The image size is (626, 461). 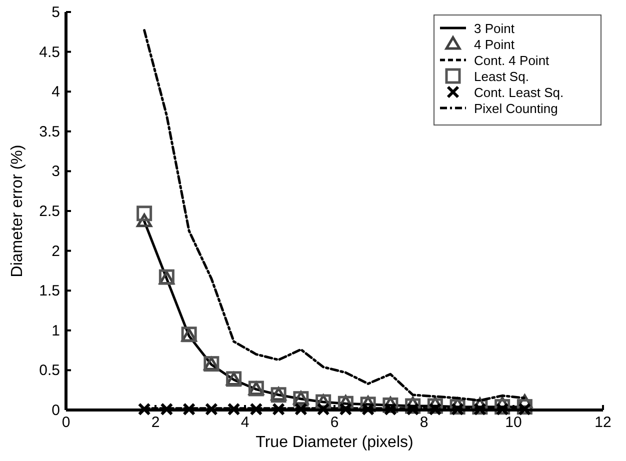 I want to click on x-tick-label: 4, so click(x=245, y=422).